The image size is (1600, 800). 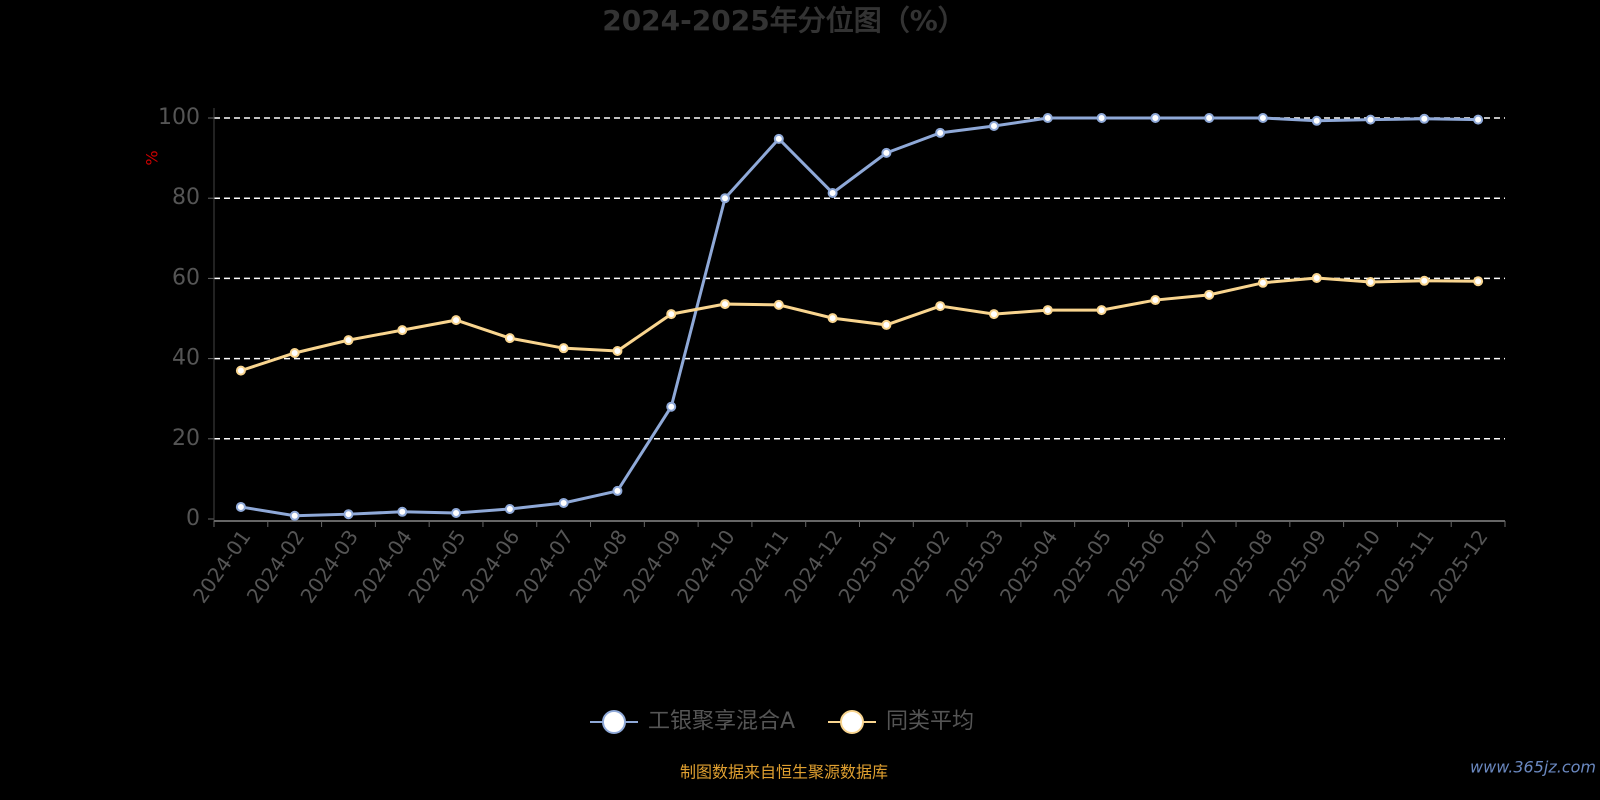 What do you see at coordinates (784, 772) in the screenshot?
I see `source-note: 制图数据来自恒生聚源数据库` at bounding box center [784, 772].